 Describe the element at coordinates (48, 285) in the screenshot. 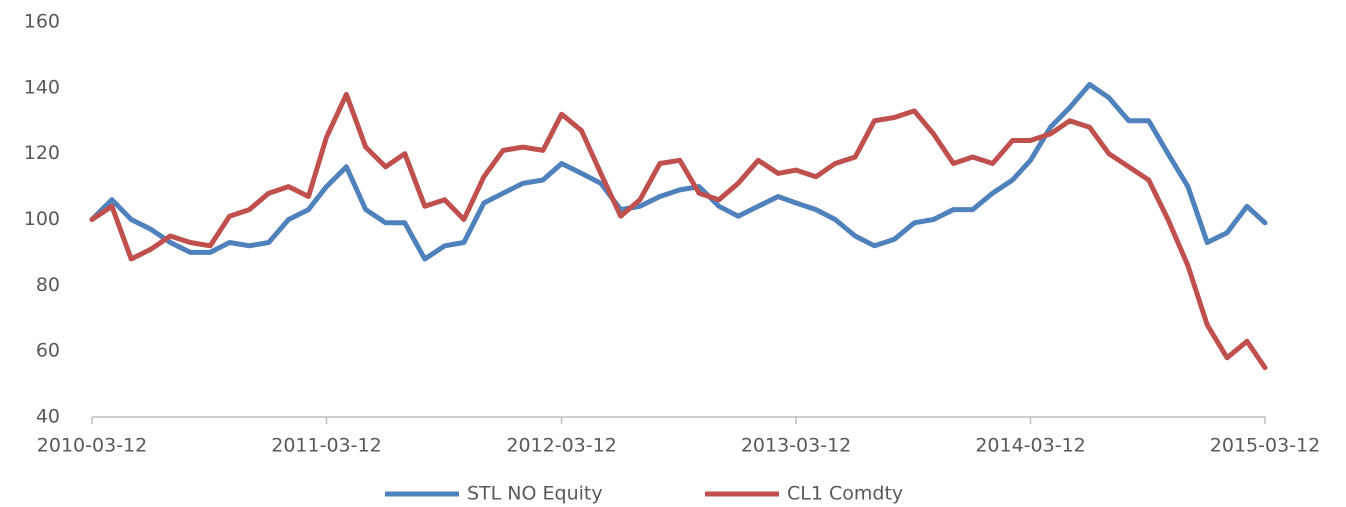

I see `y-tick-label: 80` at that location.